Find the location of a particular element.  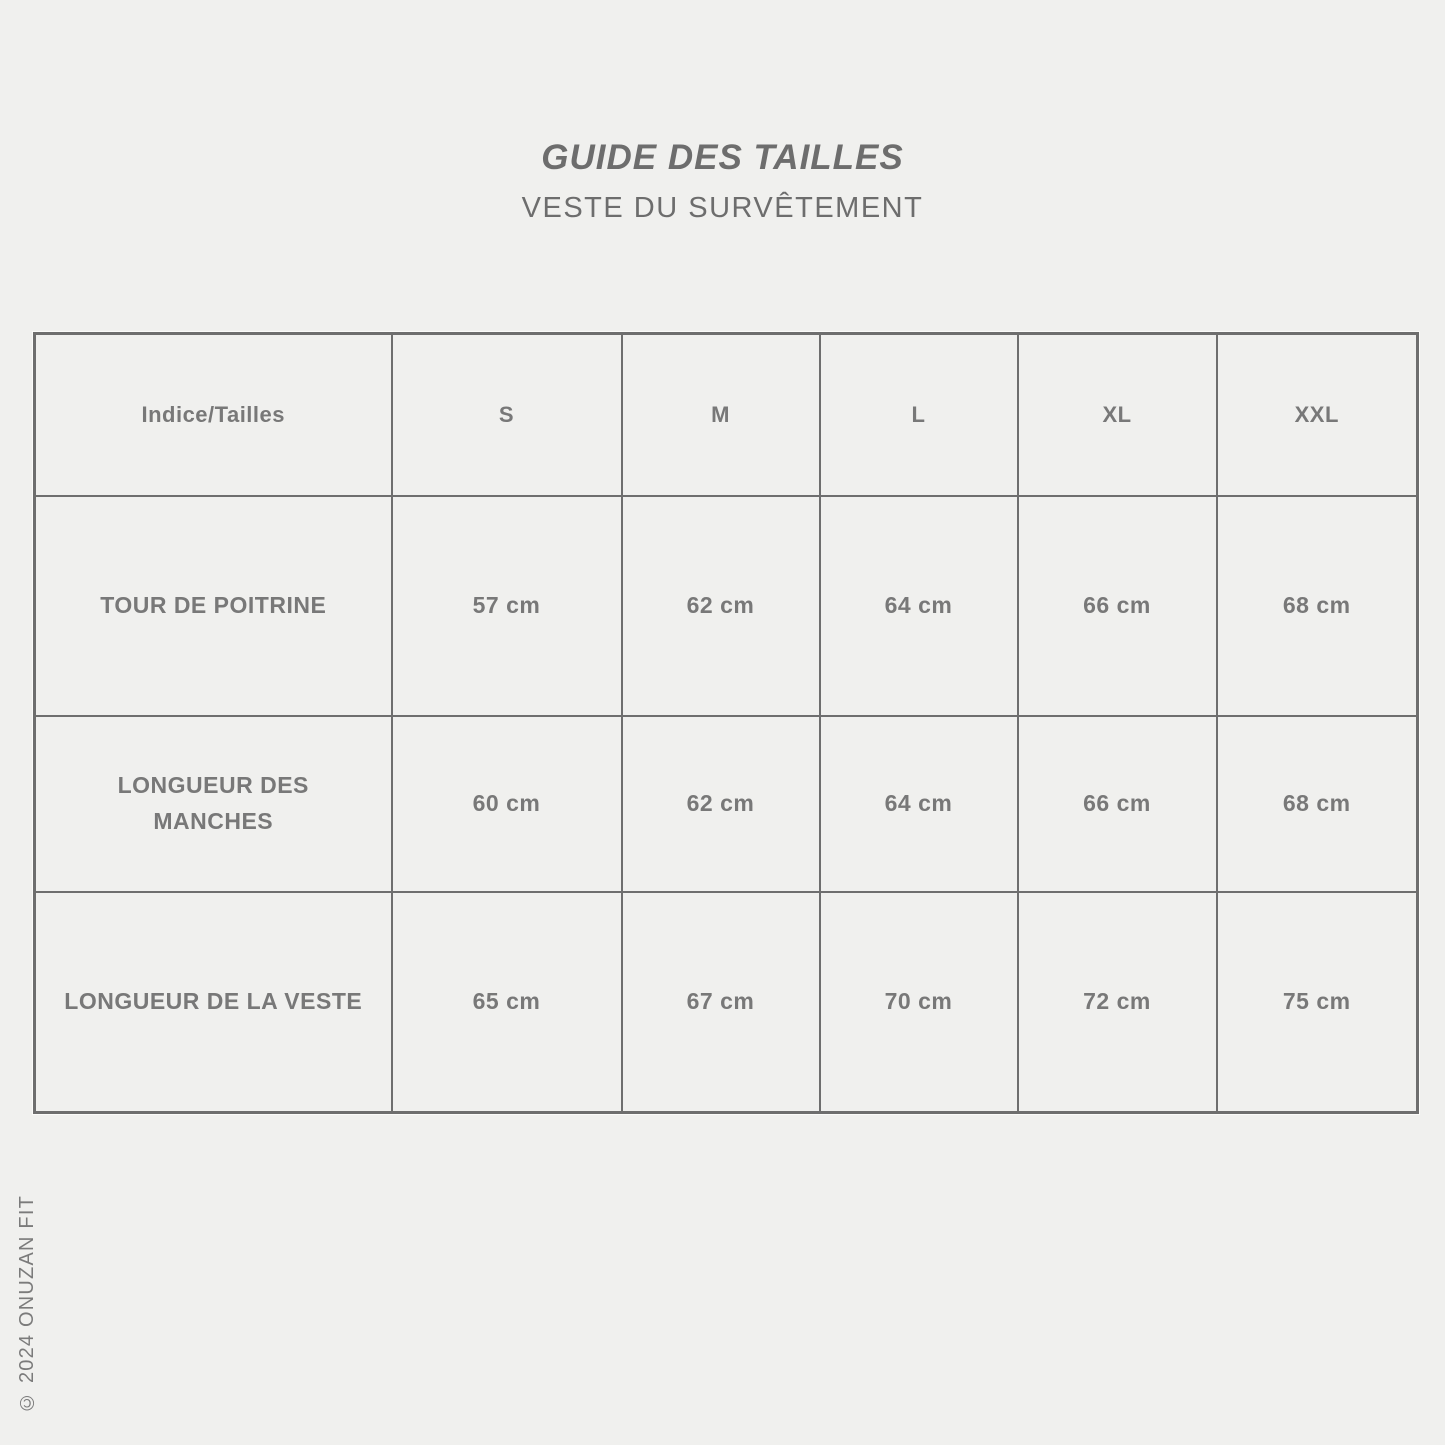

value-cell: 72 cm is located at coordinates (1117, 1002).